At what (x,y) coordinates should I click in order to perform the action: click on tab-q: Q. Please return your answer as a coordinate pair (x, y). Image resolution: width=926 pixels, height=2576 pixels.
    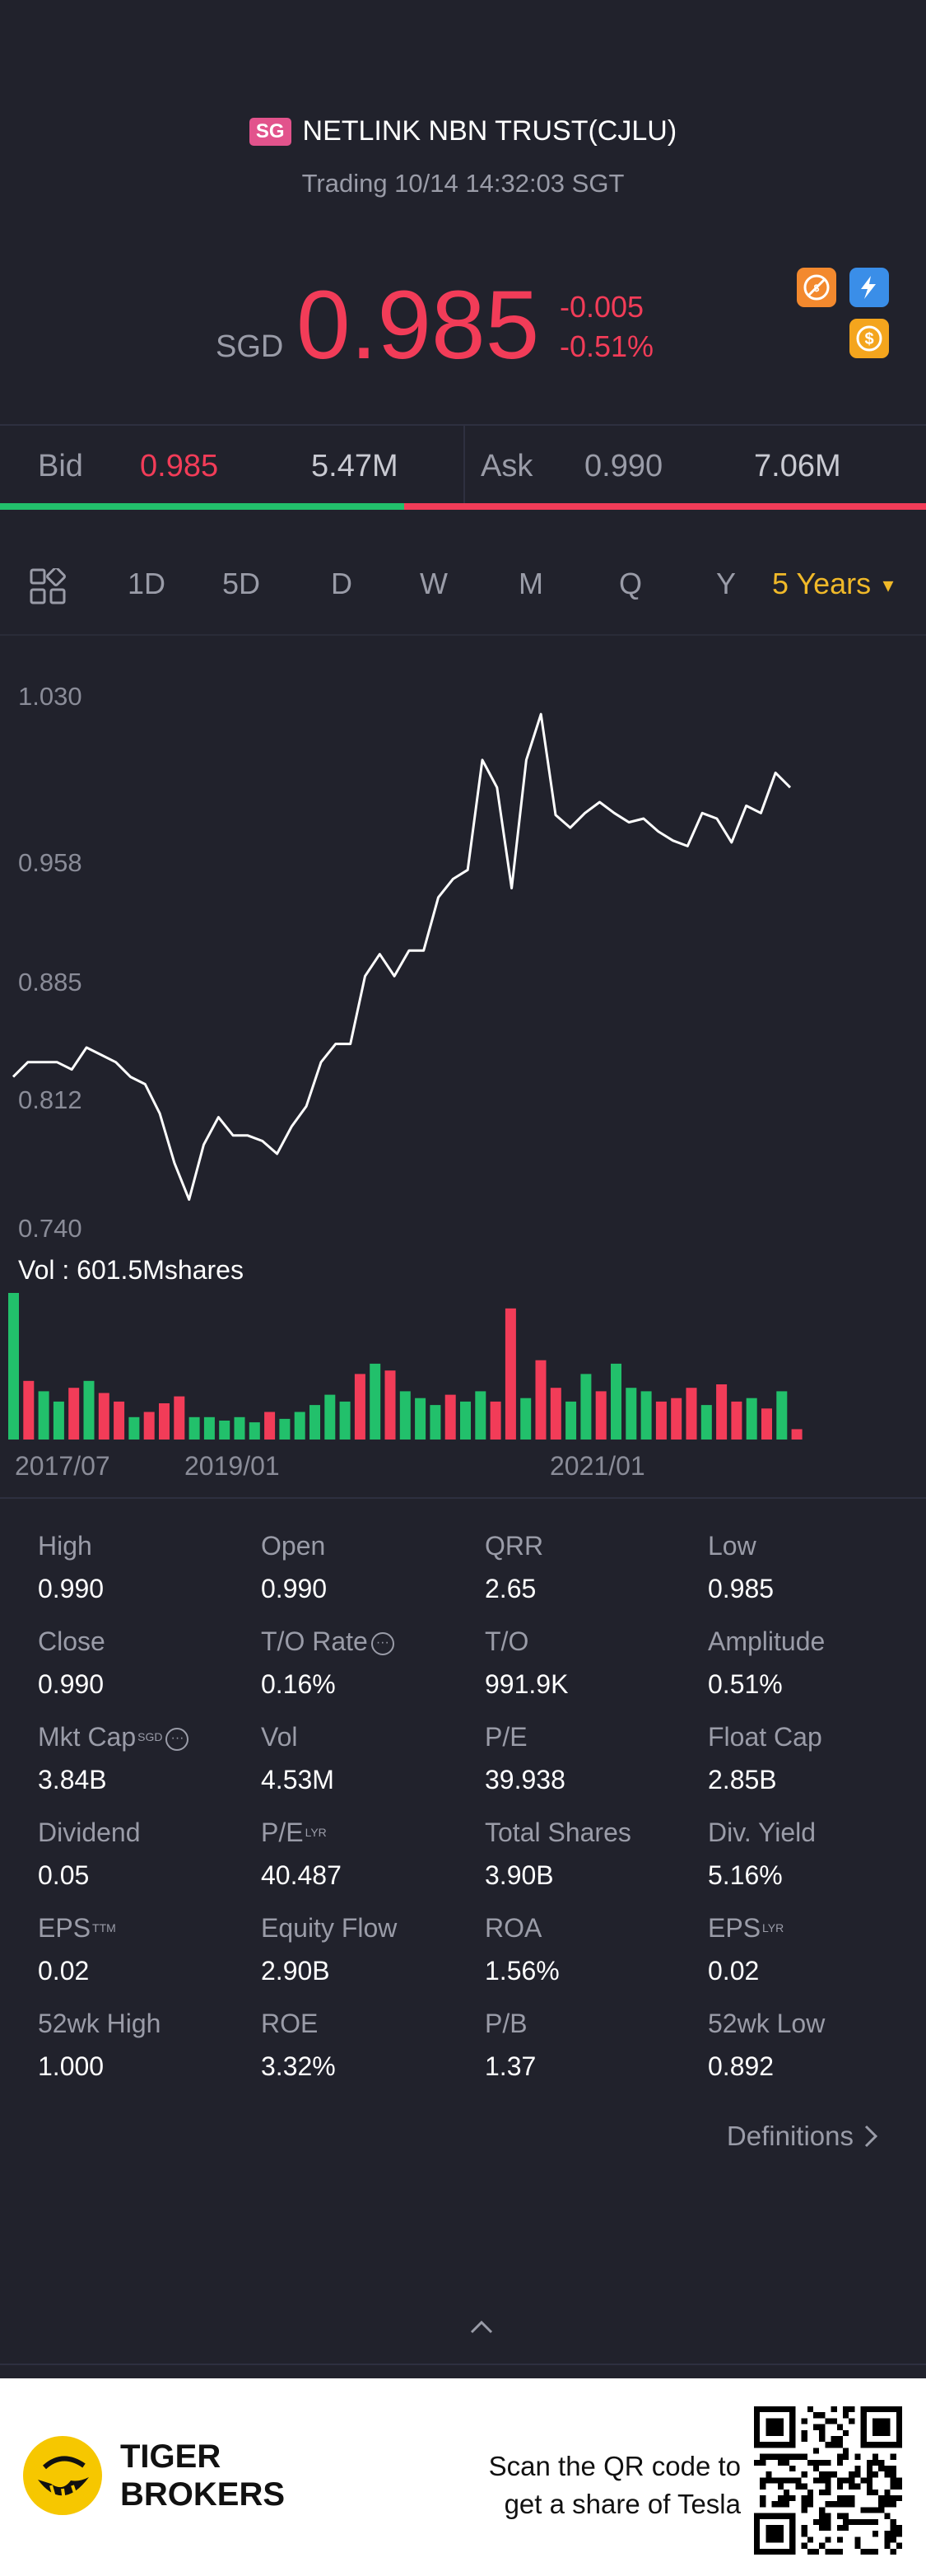
    Looking at the image, I should click on (631, 583).